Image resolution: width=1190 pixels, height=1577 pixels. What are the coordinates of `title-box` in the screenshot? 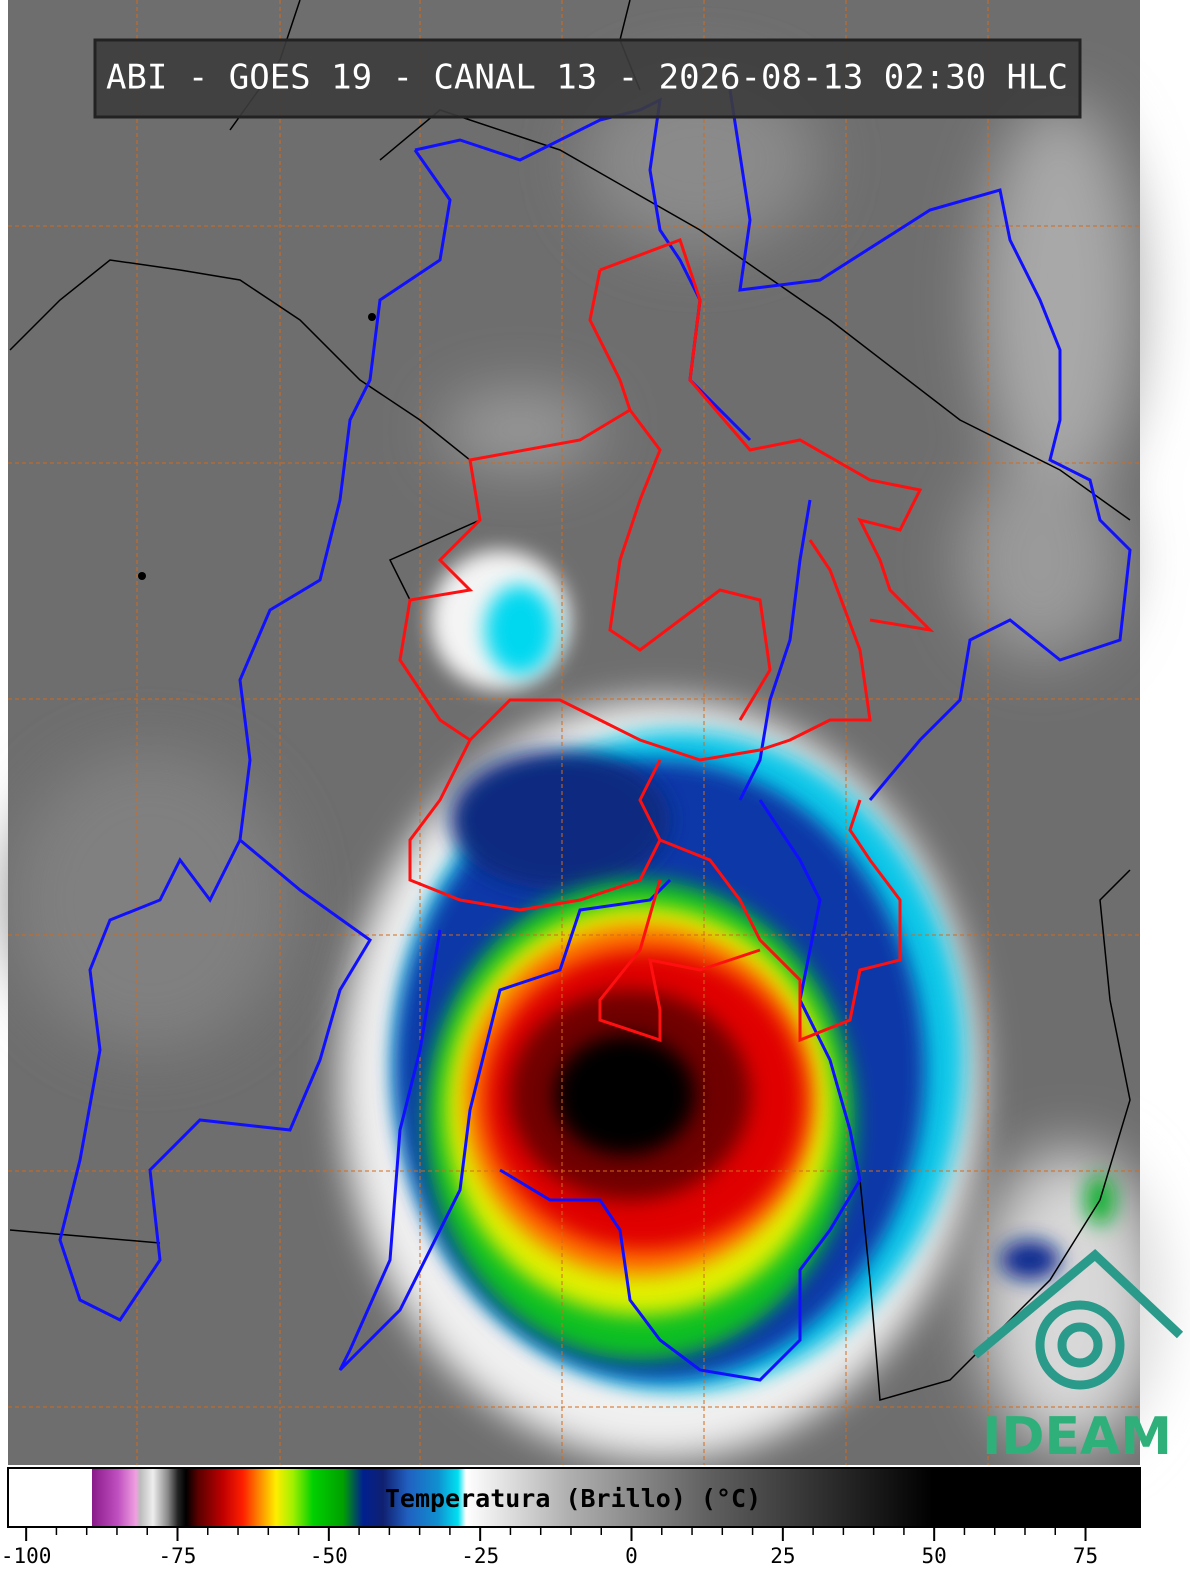 It's located at (587, 78).